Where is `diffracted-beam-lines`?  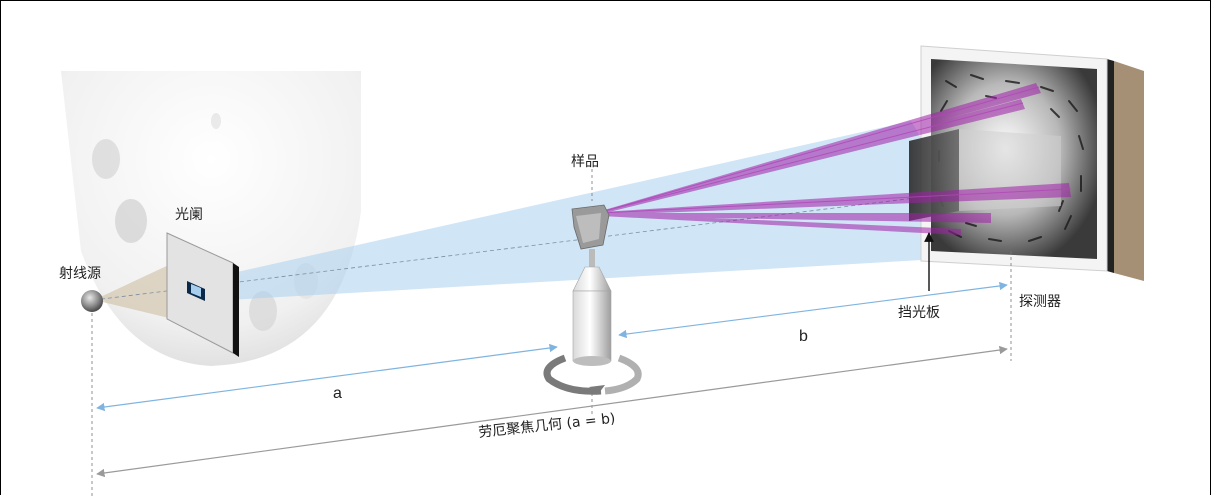
diffracted-beam-lines is located at coordinates (836, 150).